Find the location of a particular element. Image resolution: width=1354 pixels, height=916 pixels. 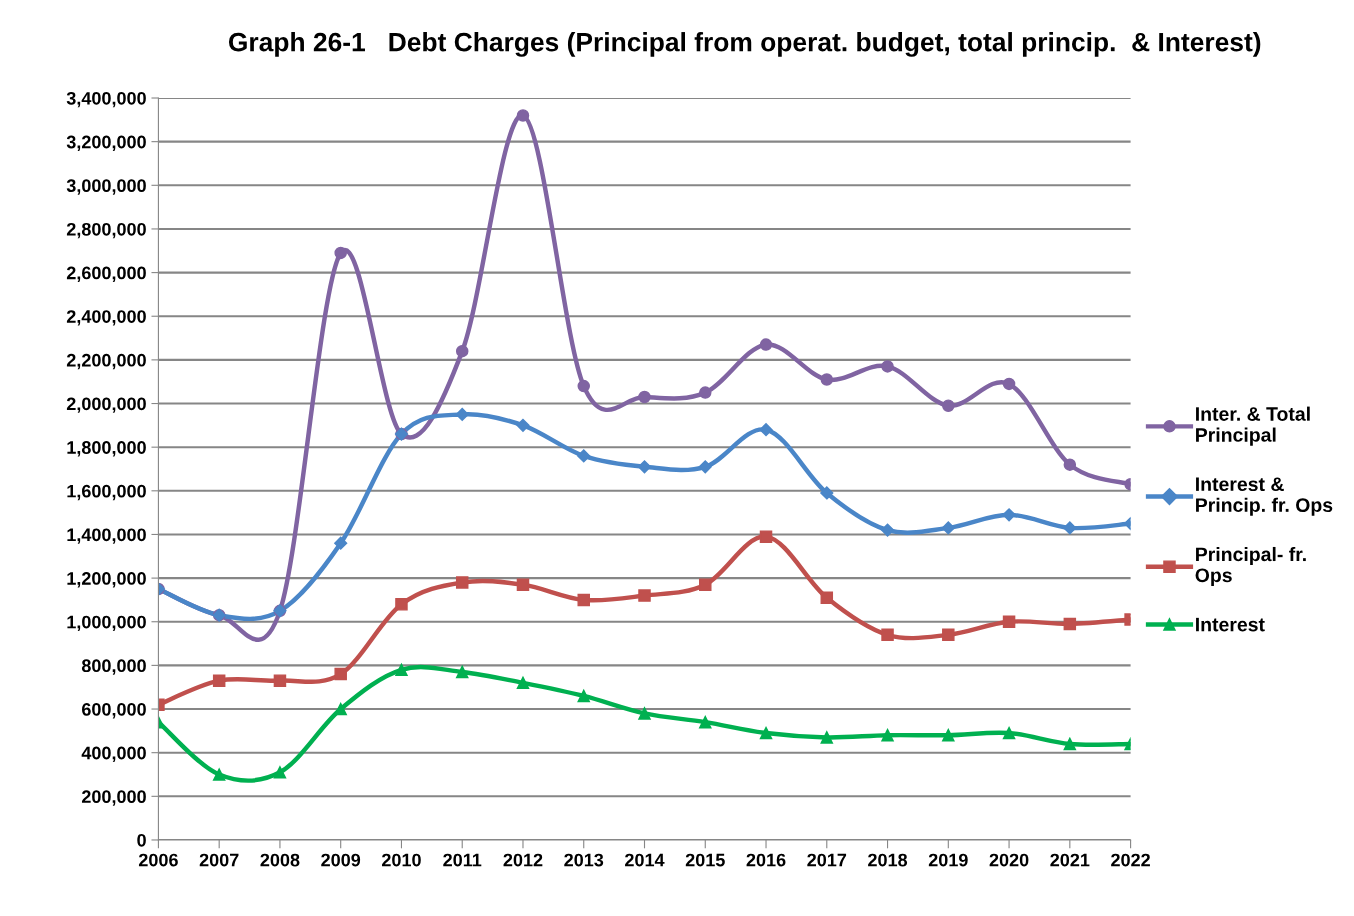

y-tick-label: 1,400,000 is located at coordinates (106, 536).